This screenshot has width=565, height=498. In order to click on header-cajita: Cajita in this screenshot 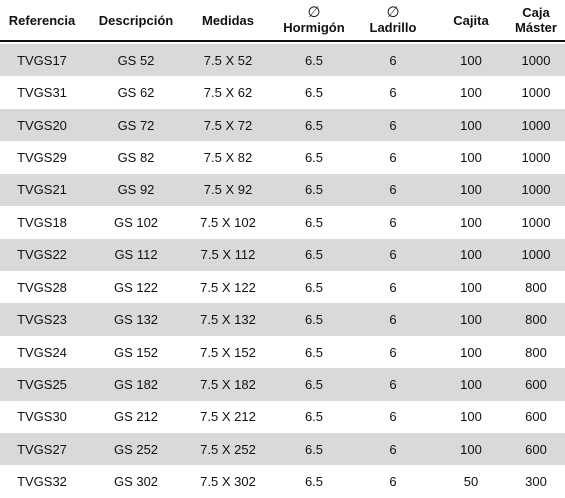, I will do `click(471, 20)`.